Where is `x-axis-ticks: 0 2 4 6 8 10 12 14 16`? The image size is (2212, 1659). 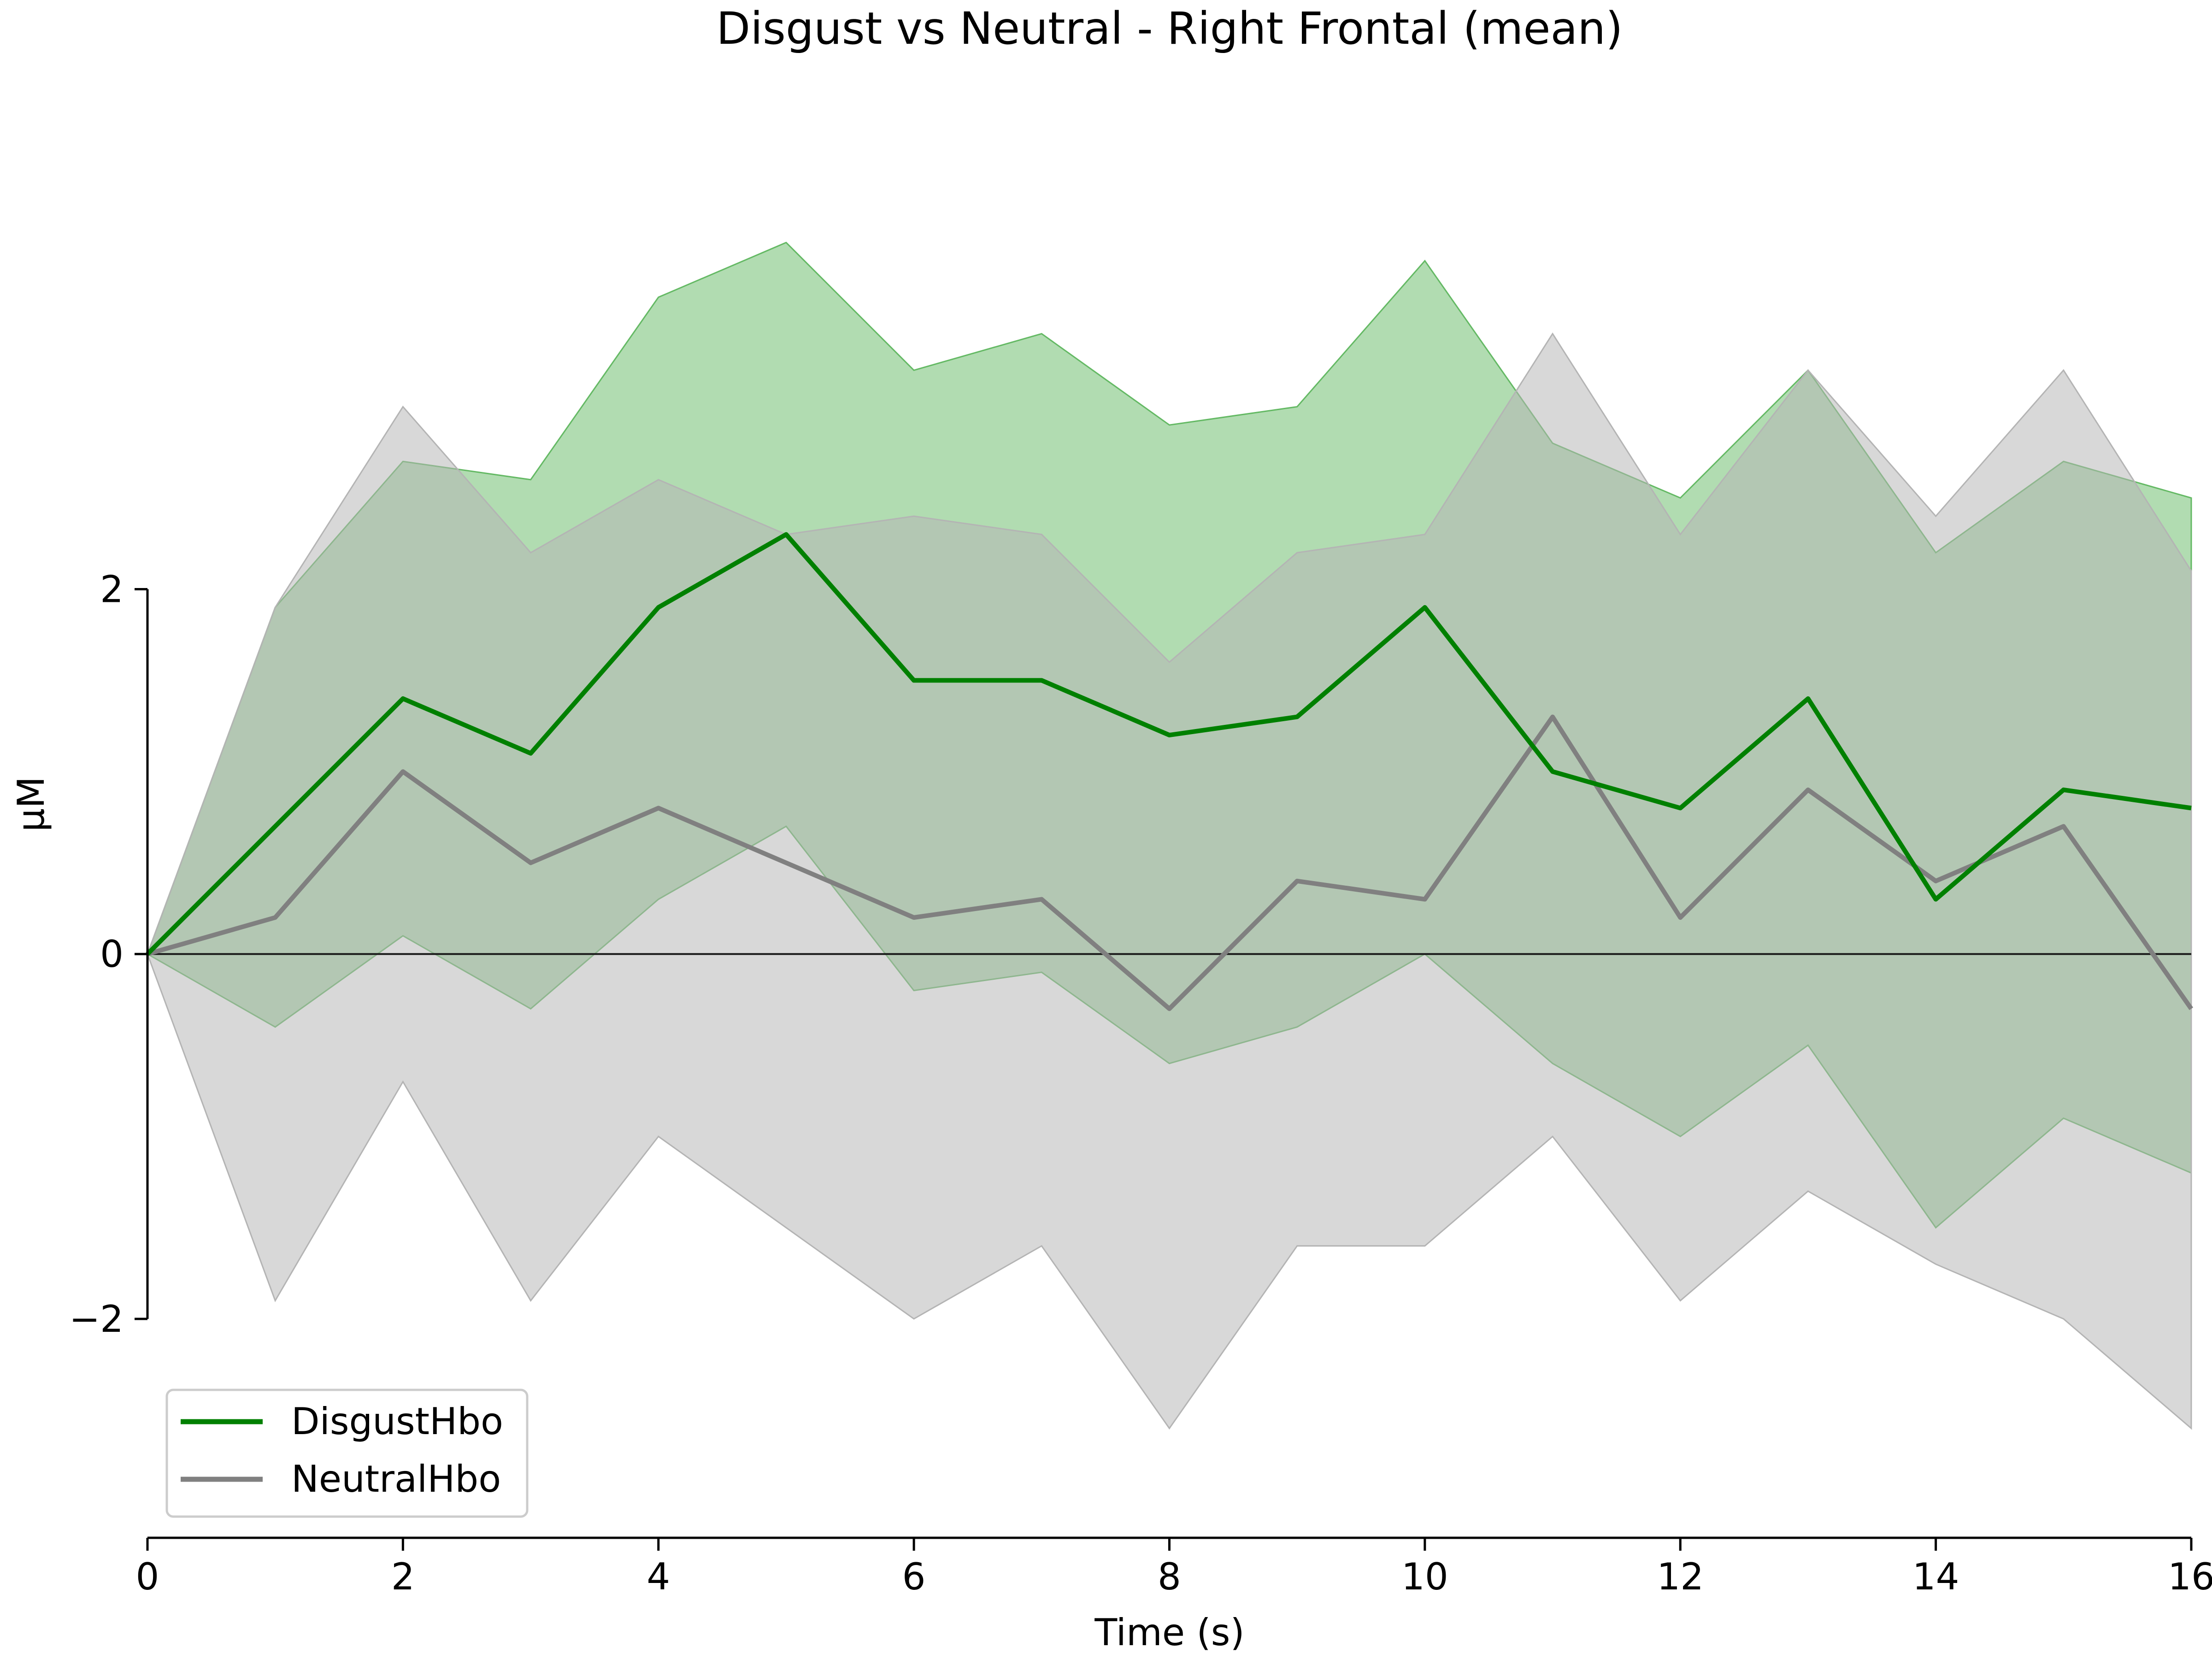 x-axis-ticks: 0 2 4 6 8 10 12 14 16 is located at coordinates (1174, 1568).